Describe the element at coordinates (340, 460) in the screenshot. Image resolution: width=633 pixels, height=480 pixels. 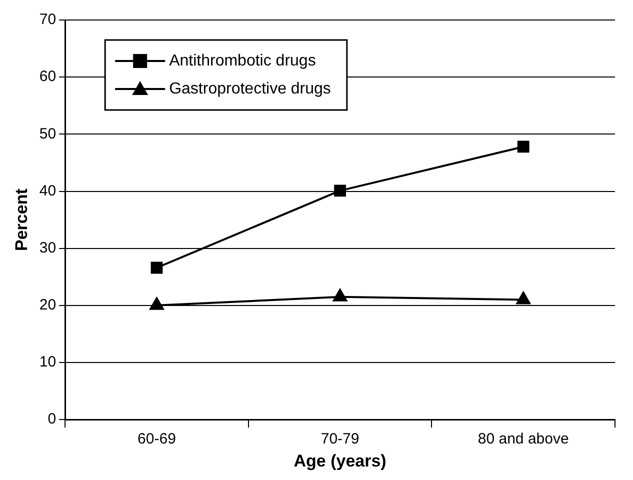
I see `x-axis-title: Age (years)` at that location.